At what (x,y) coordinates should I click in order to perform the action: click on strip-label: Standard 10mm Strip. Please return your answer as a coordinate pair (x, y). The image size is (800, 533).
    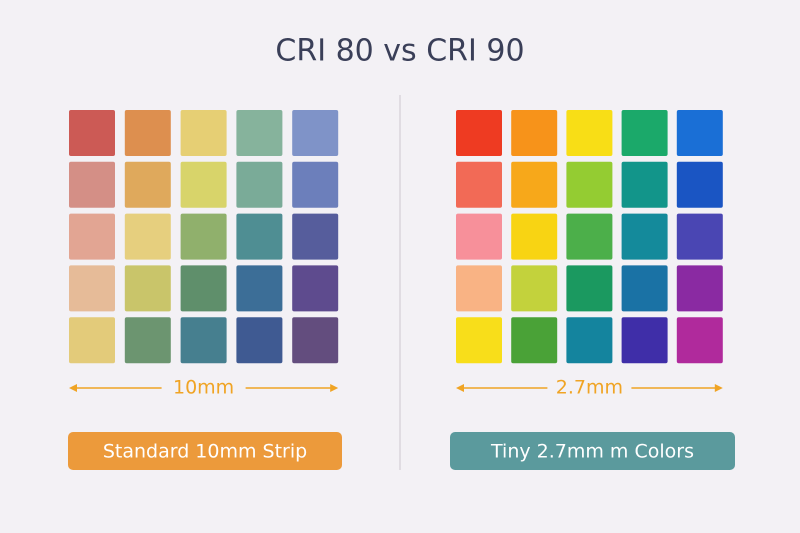
    Looking at the image, I should click on (205, 452).